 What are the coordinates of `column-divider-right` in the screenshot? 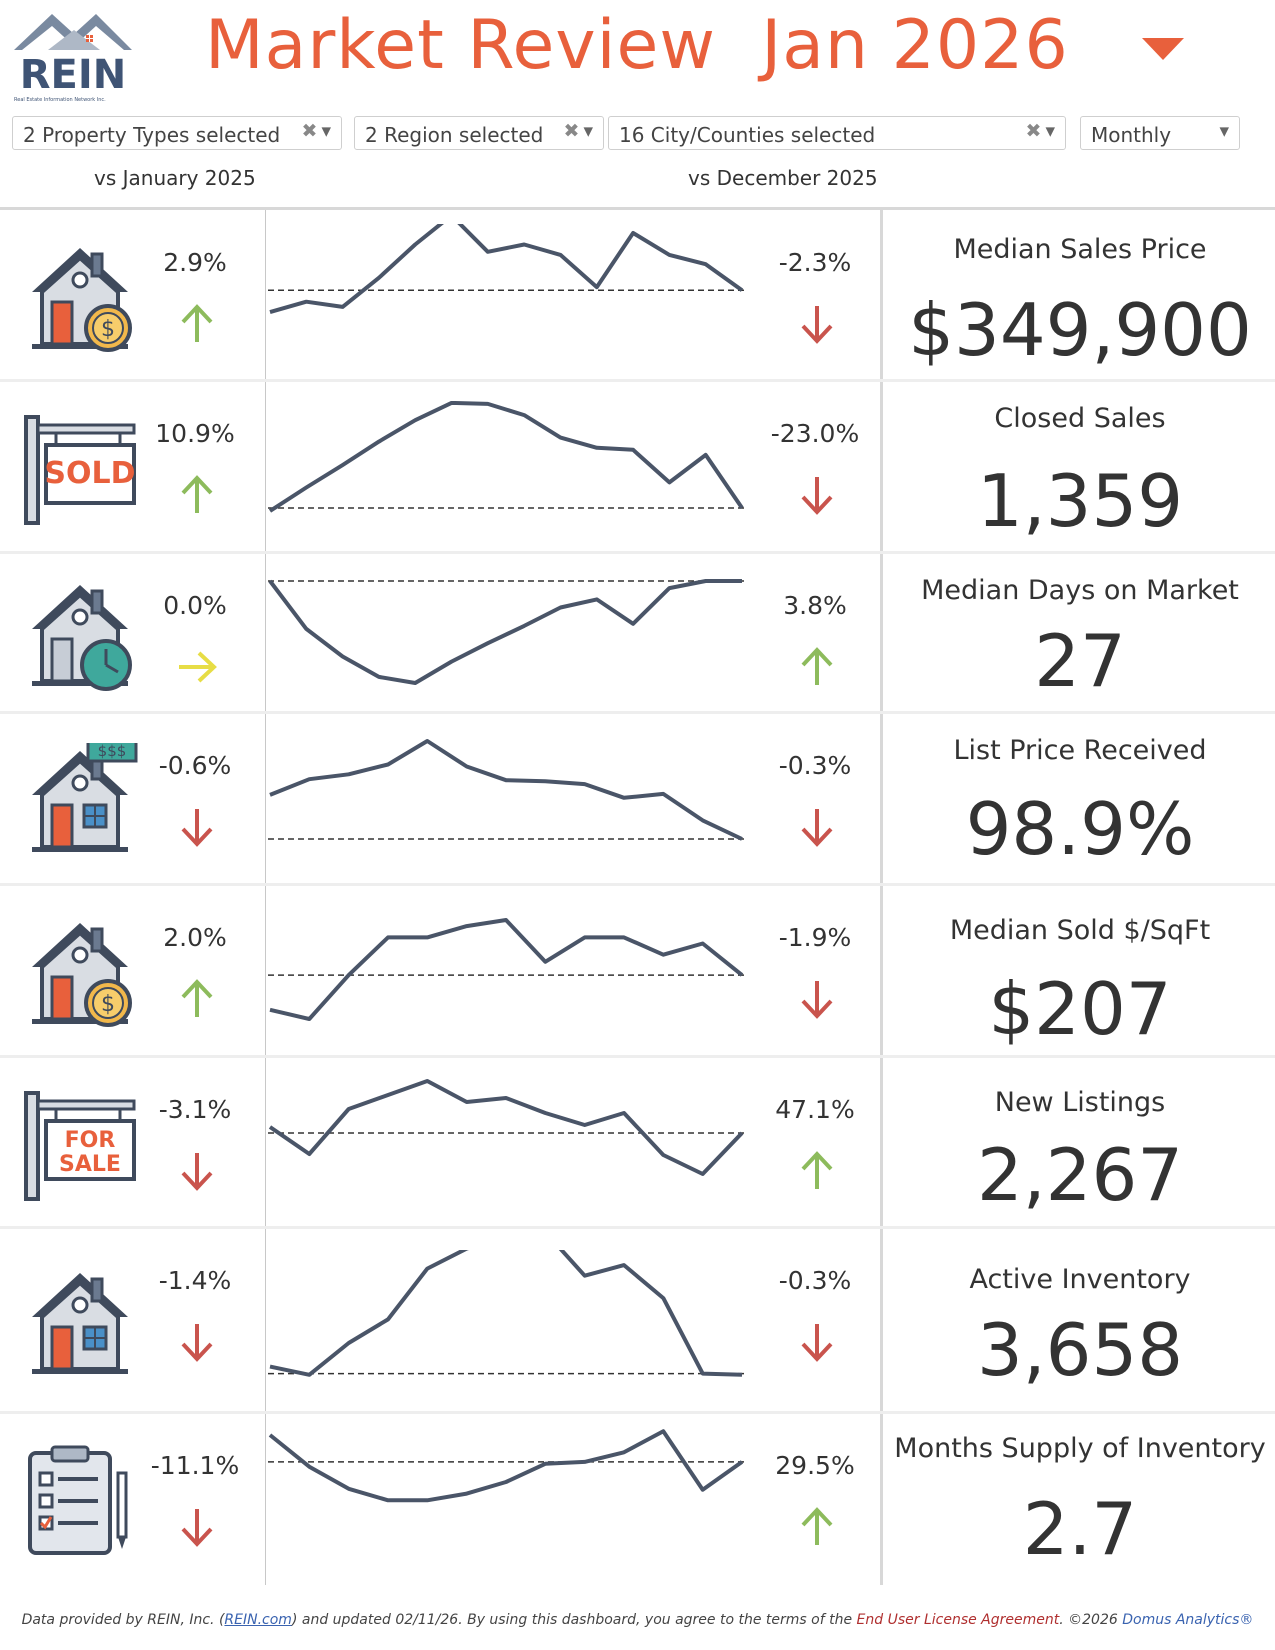 It's located at (881, 897).